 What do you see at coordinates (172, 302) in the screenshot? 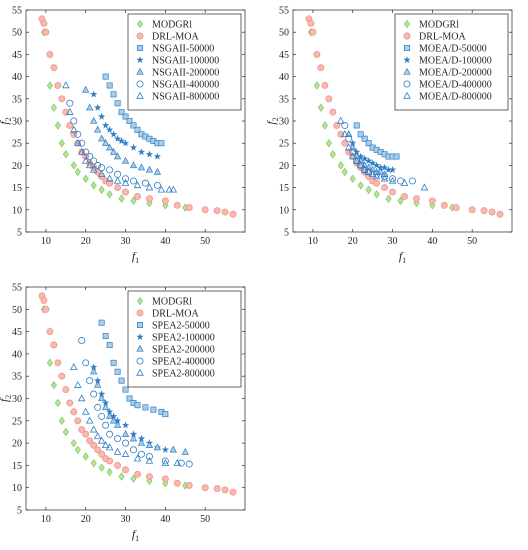
I see `legend-entry: MODGRl` at bounding box center [172, 302].